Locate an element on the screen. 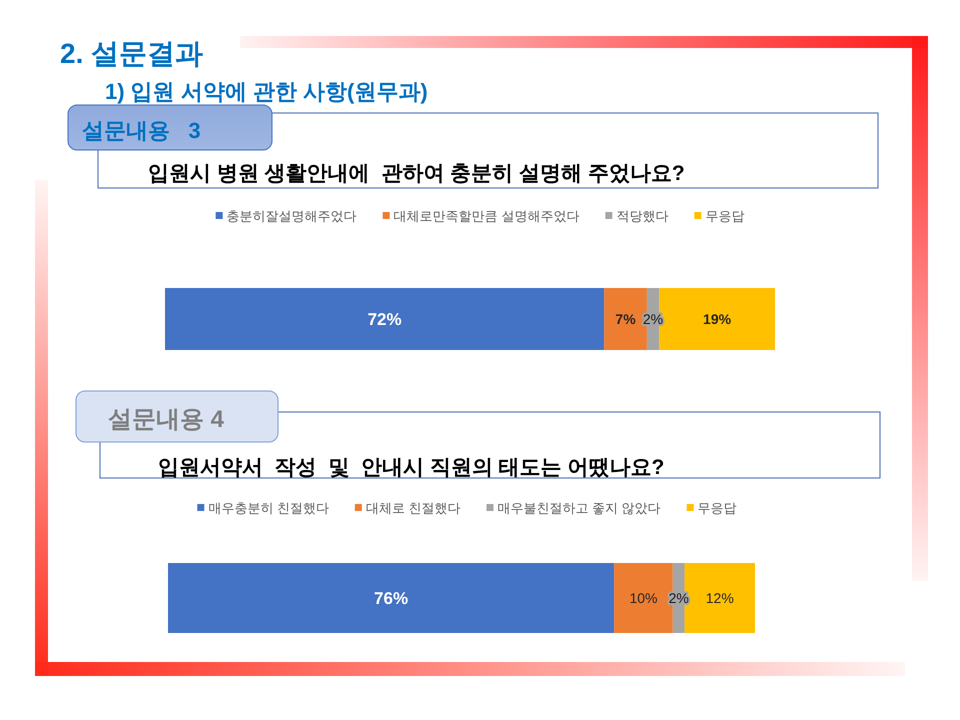 The height and width of the screenshot is (720, 960). legend-label: 대체로 친절했다 is located at coordinates (413, 508).